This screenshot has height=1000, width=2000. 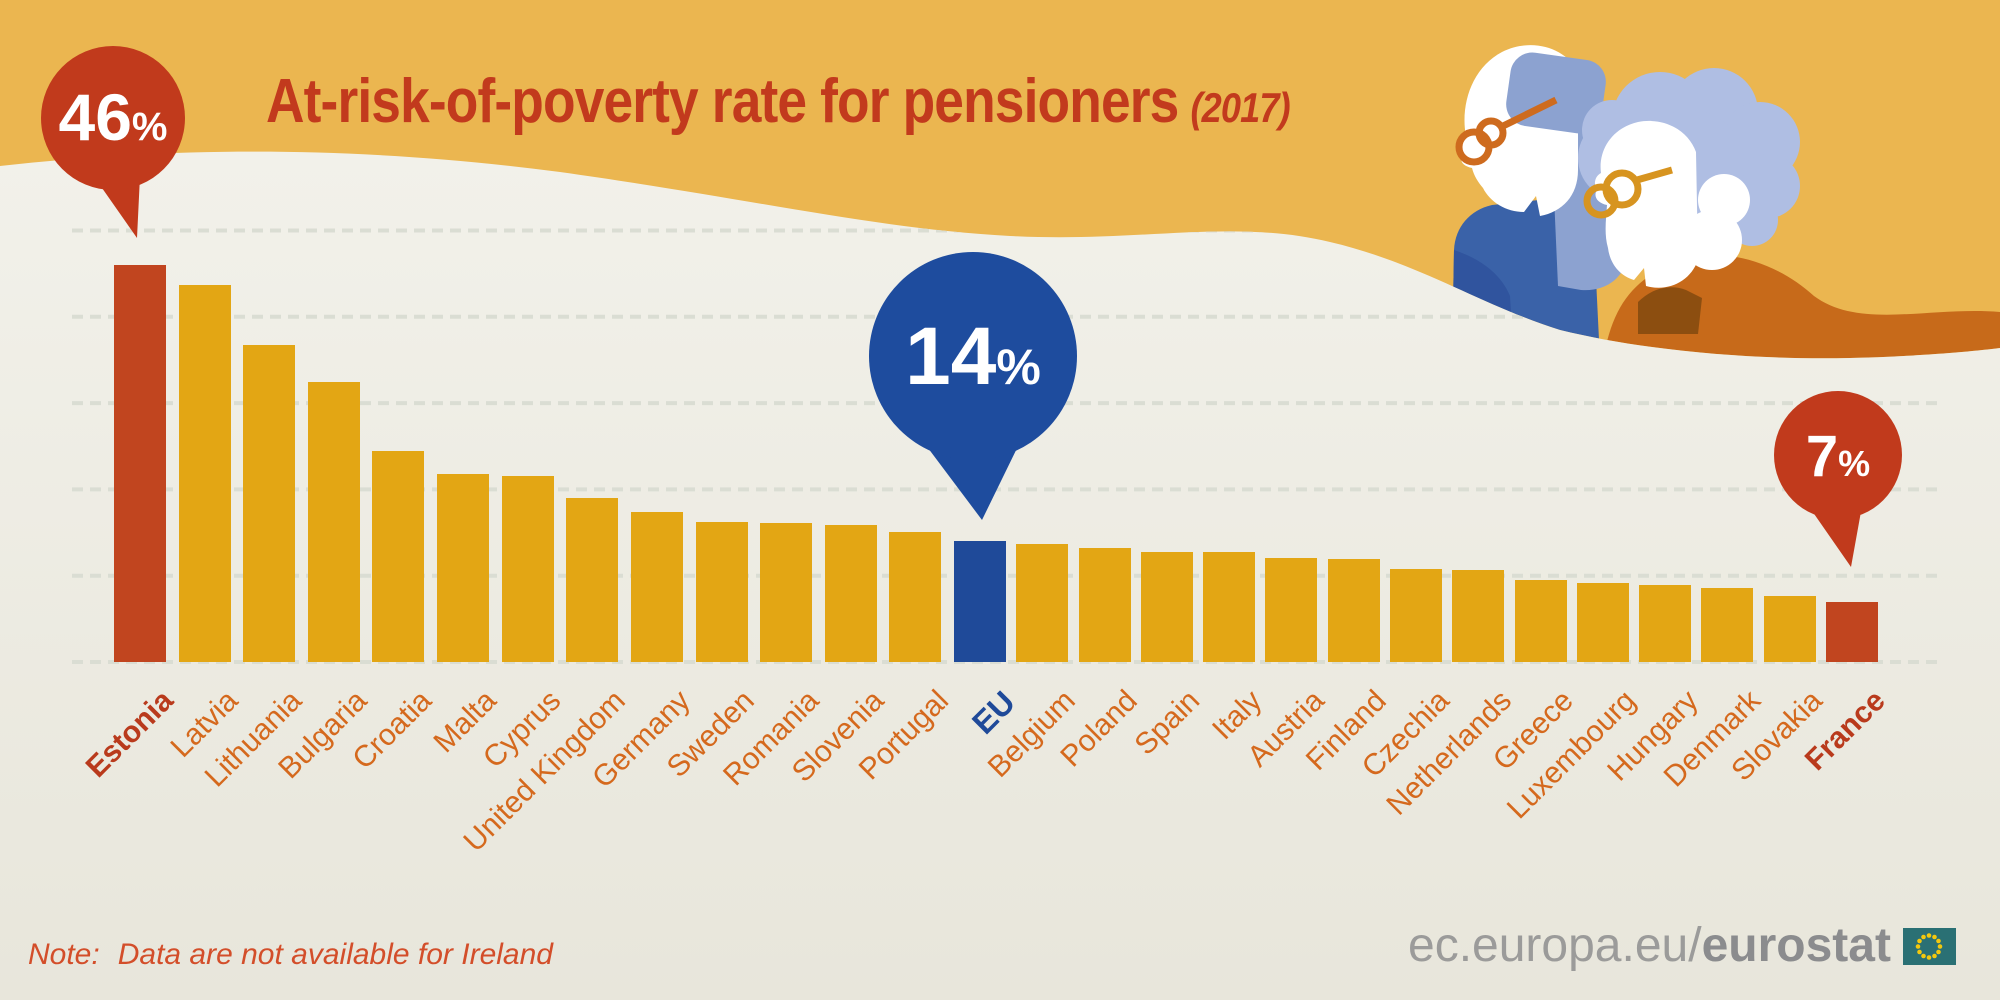 I want to click on bar-united-kingdom, so click(x=592, y=580).